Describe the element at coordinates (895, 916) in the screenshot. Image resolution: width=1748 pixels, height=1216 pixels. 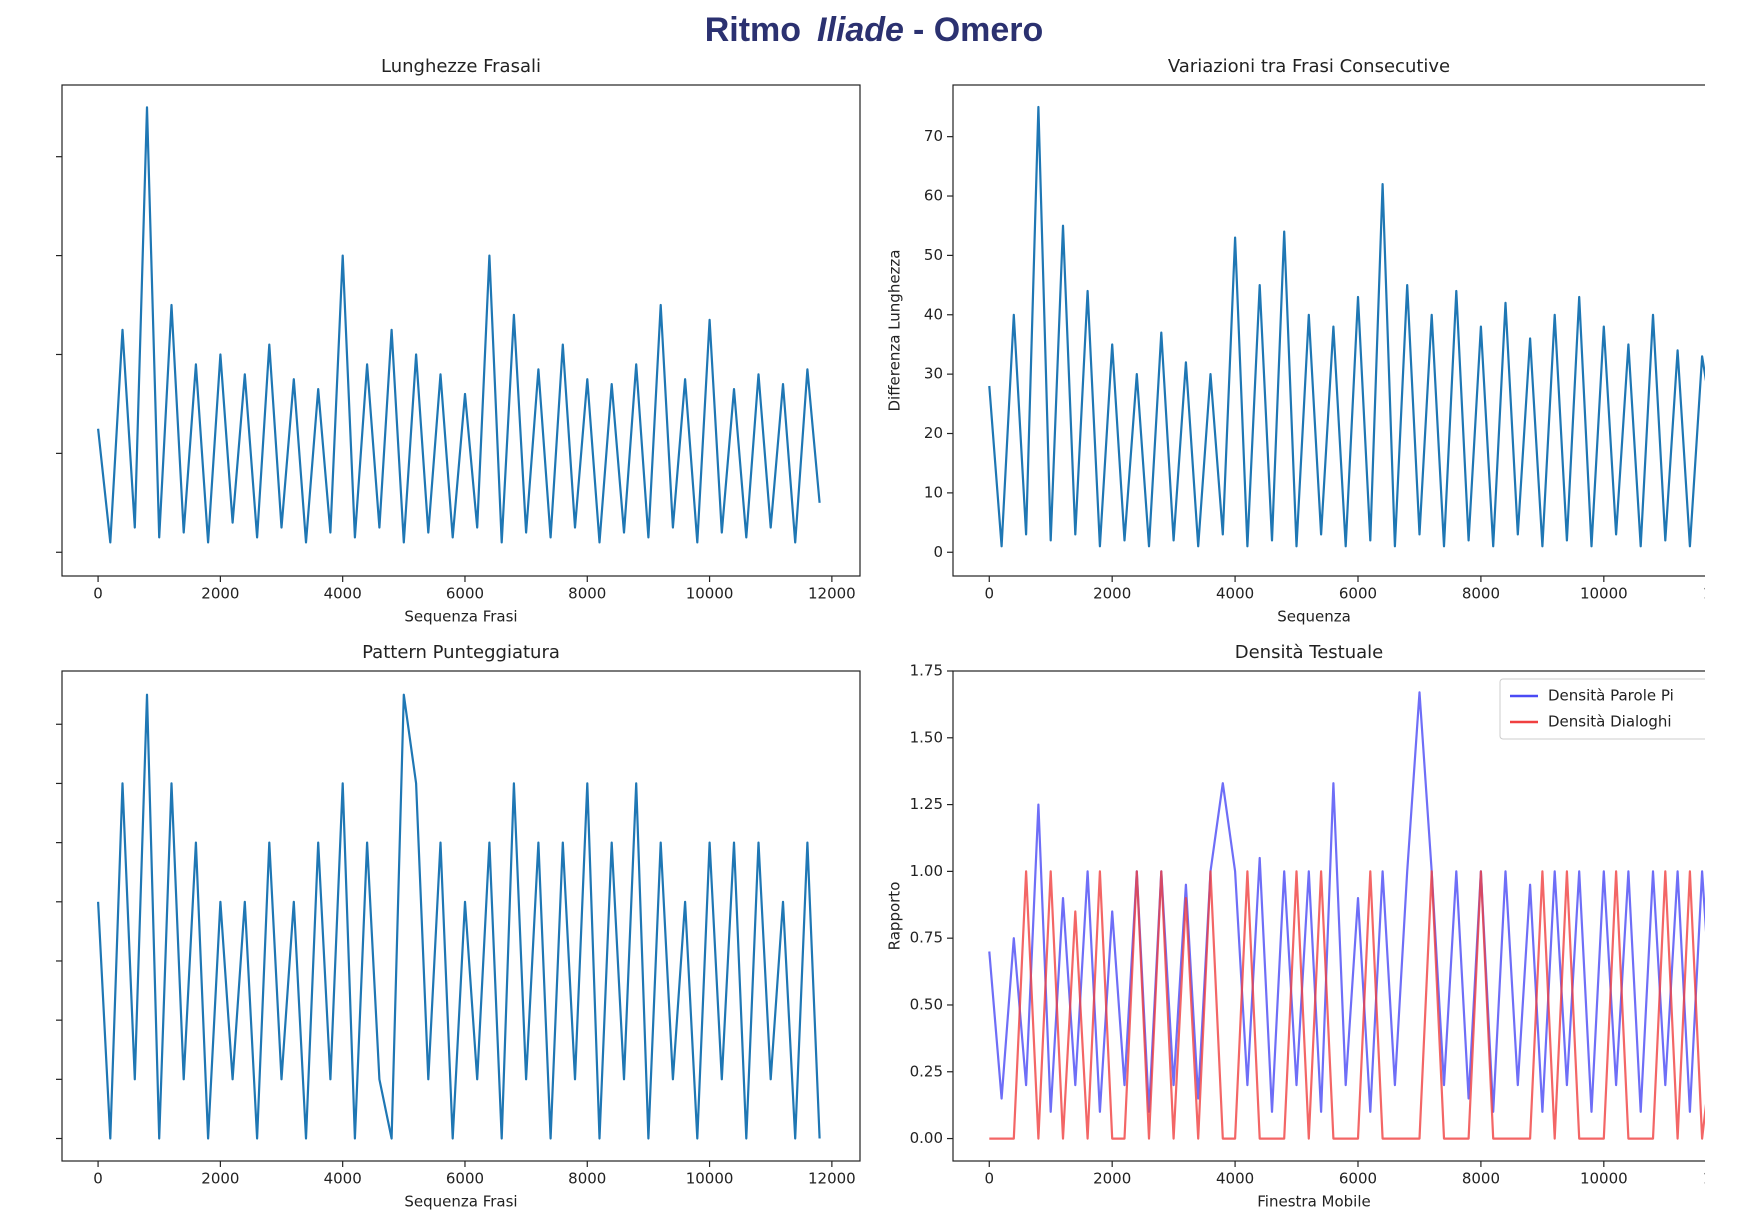
I see `y-axis-label: Rapporto` at that location.